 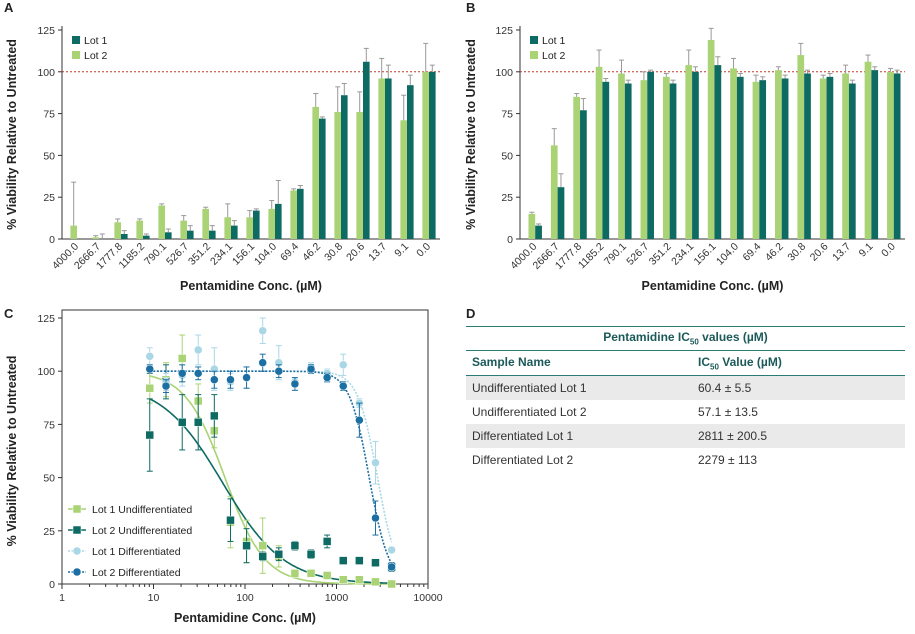 I want to click on legend-marker-lot1-undiff, so click(x=77, y=509).